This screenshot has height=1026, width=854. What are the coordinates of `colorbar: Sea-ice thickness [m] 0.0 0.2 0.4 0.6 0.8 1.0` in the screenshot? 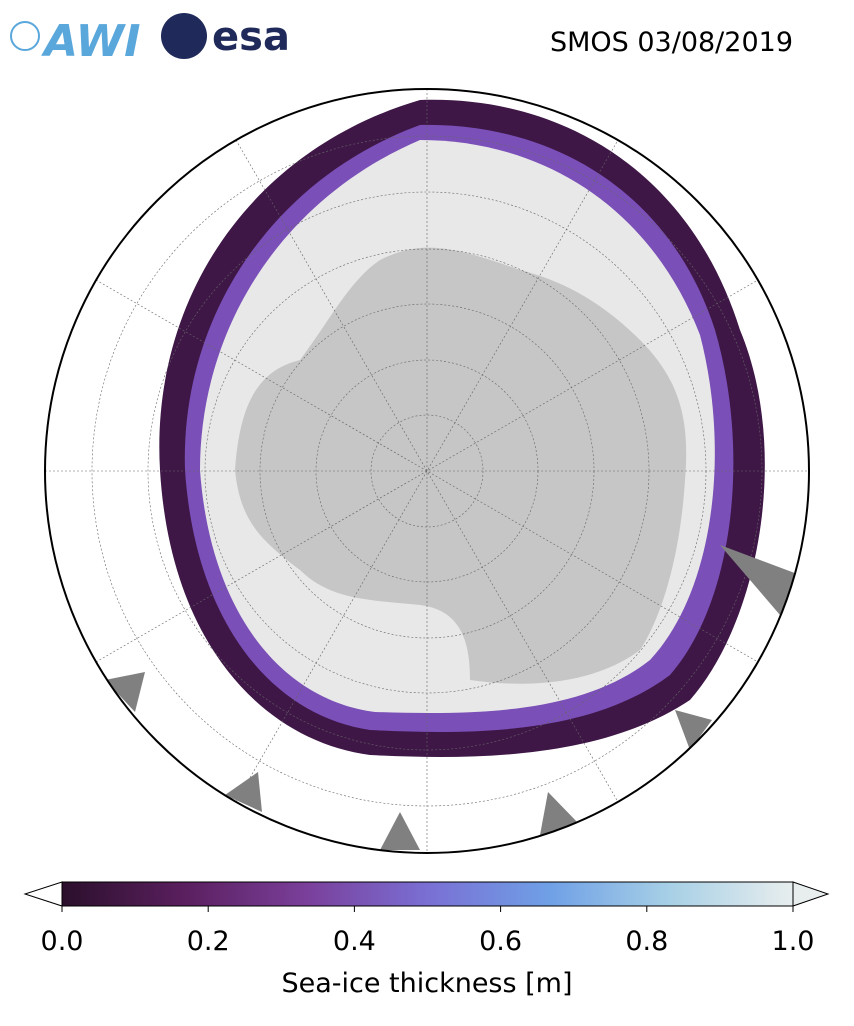 It's located at (426, 940).